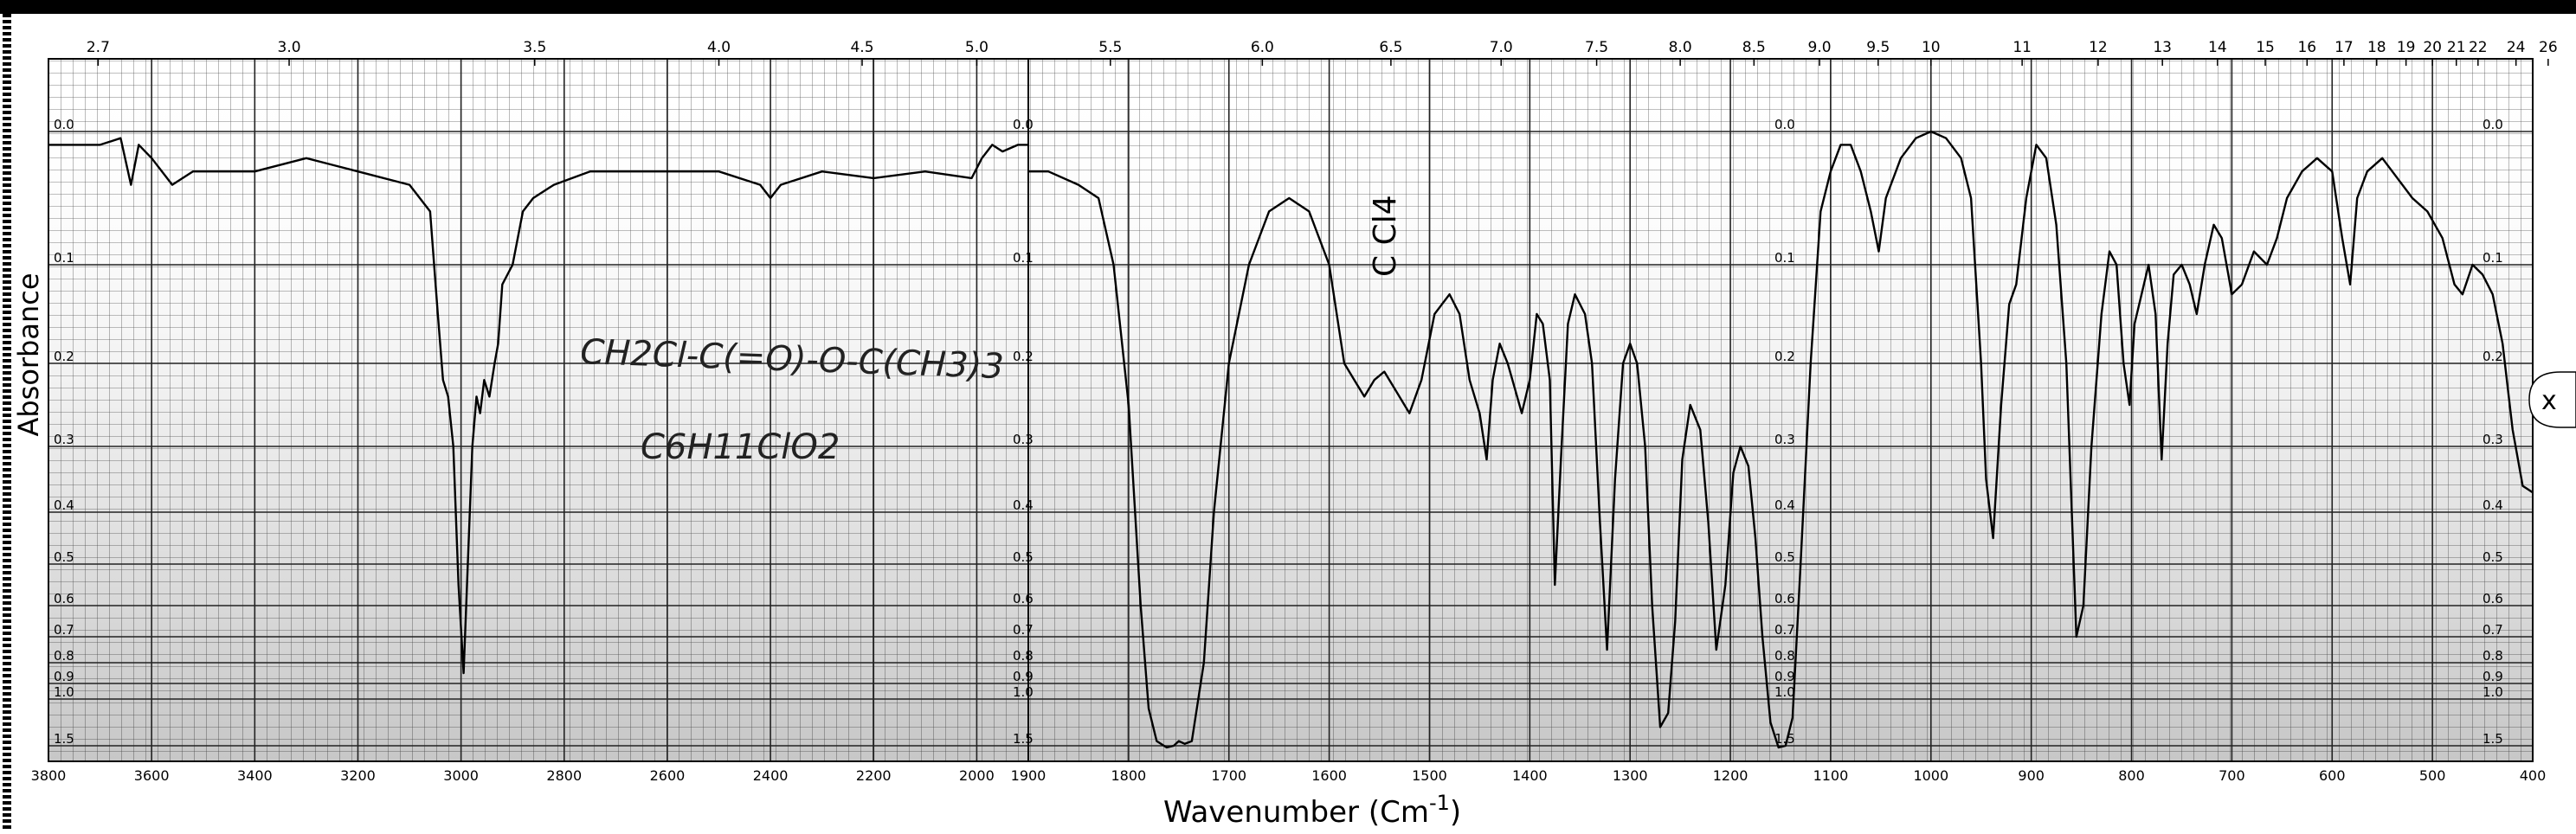 This screenshot has width=2576, height=834. Describe the element at coordinates (2162, 47) in the screenshot. I see `top-tick-label: 13` at that location.